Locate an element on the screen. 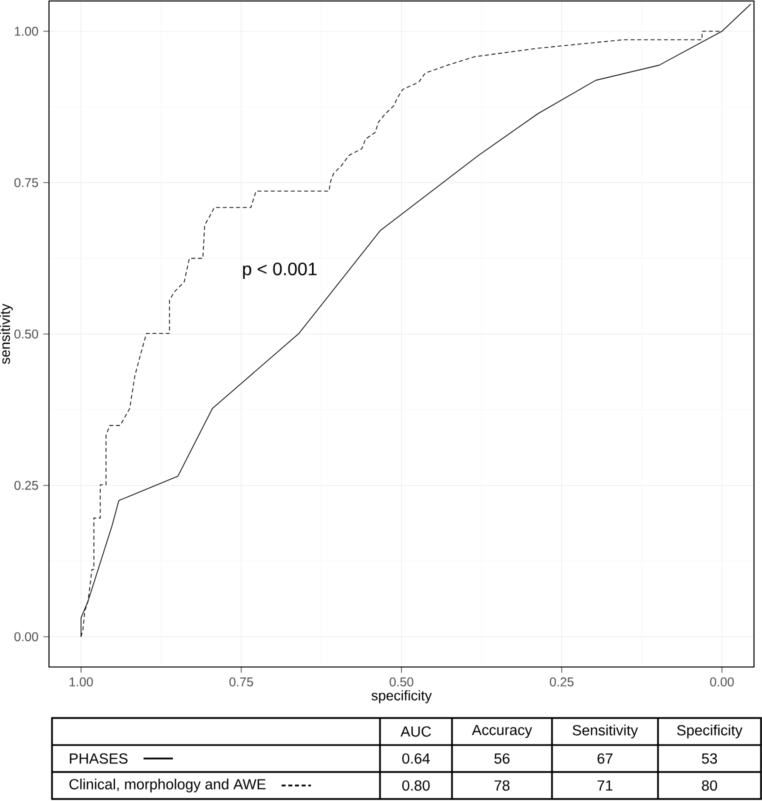 This screenshot has height=801, width=762. x-tick-label: 0.75 is located at coordinates (241, 681).